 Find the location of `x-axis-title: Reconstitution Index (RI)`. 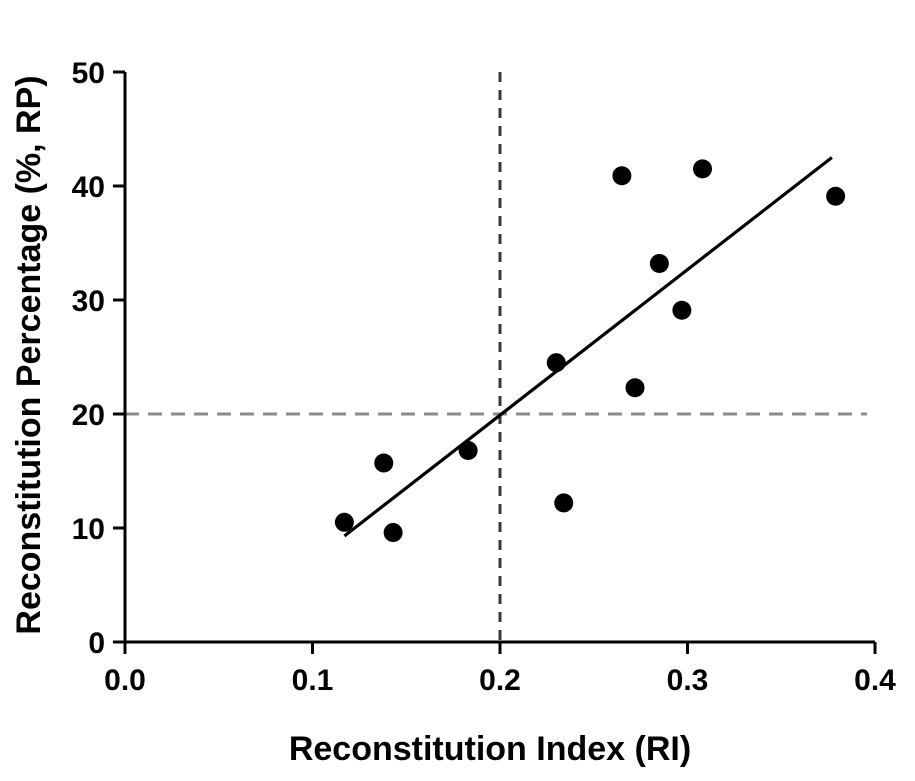

x-axis-title: Reconstitution Index (RI) is located at coordinates (490, 749).